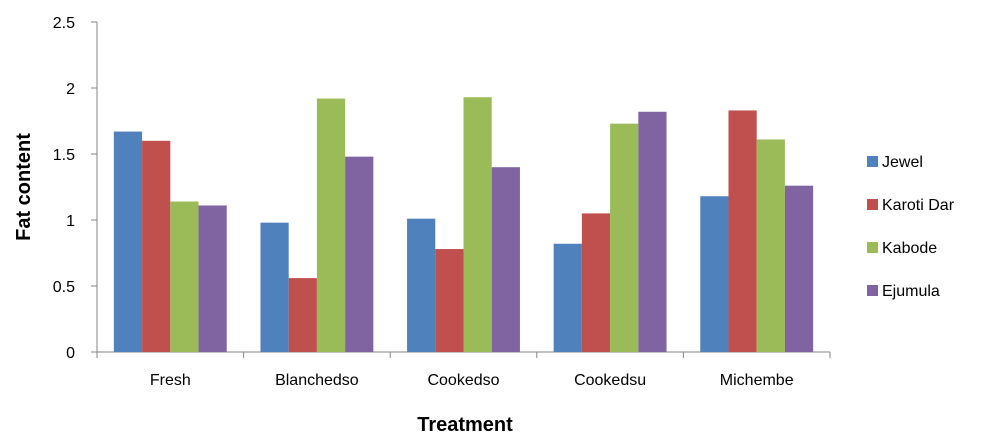 Image resolution: width=984 pixels, height=435 pixels. I want to click on x-tick-label: Cookedsu, so click(610, 380).